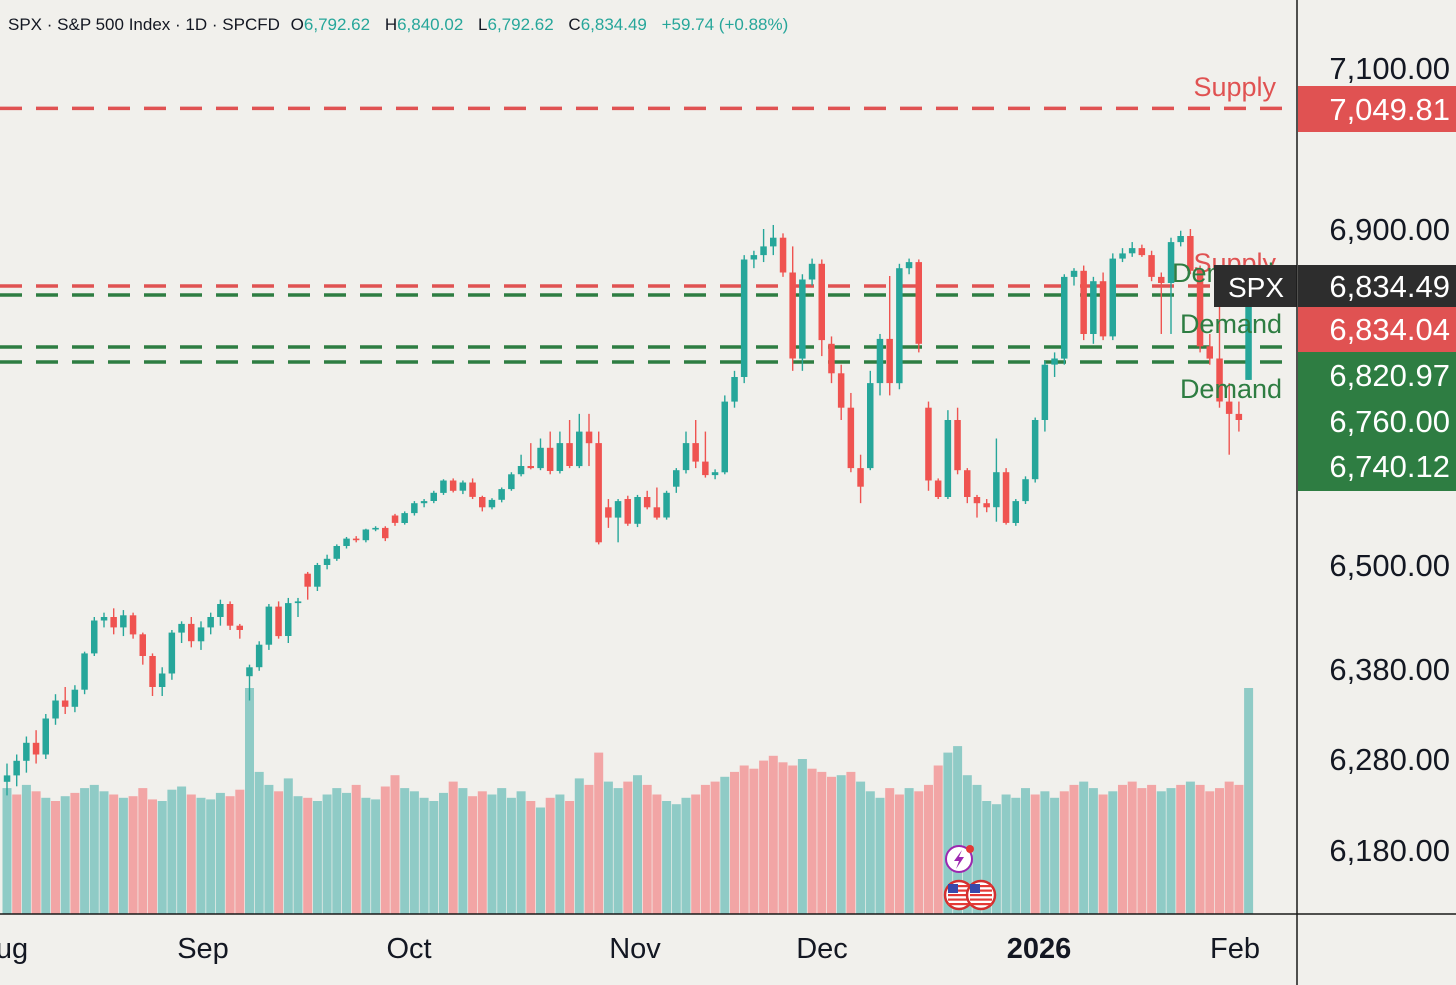 The width and height of the screenshot is (1456, 985). Describe the element at coordinates (630, 949) in the screenshot. I see `time-axis: ug Sep Oct Nov Dec 2026 Feb` at that location.